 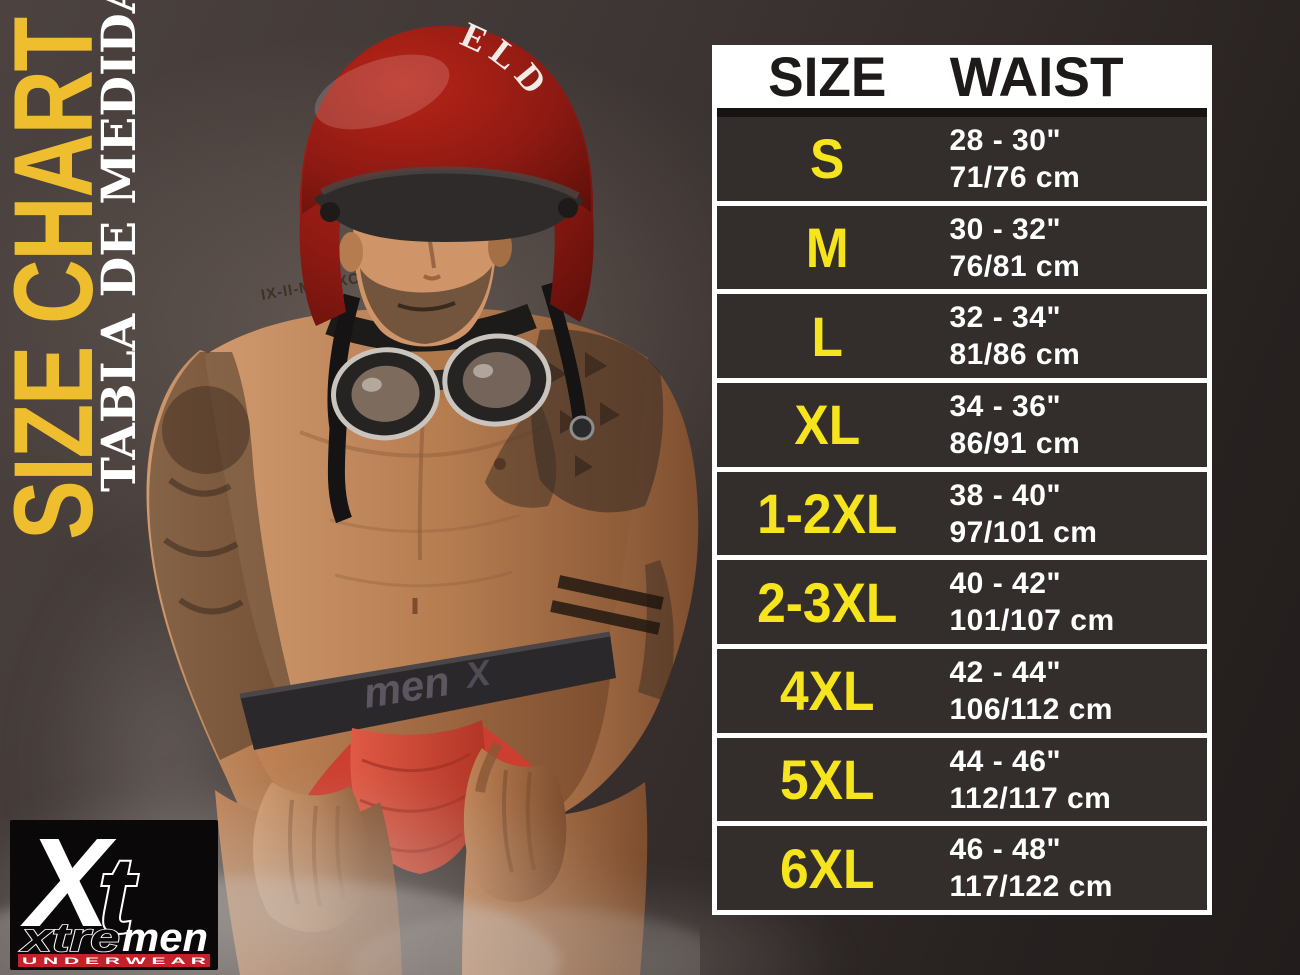 I want to click on waist-cell: 42 - 44" 106/112 cm, so click(x=1073, y=691).